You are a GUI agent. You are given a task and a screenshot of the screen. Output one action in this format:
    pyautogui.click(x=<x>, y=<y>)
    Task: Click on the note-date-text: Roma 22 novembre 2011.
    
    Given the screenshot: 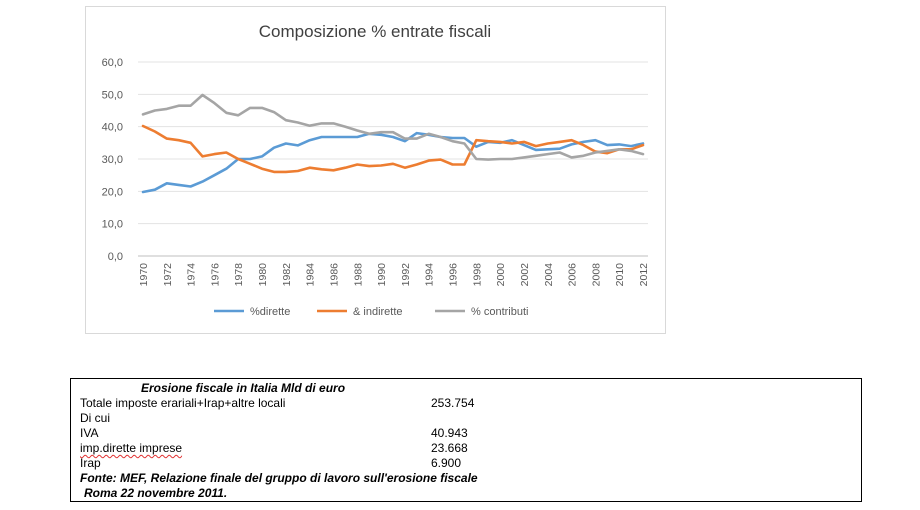 What is the action you would take?
    pyautogui.click(x=156, y=493)
    